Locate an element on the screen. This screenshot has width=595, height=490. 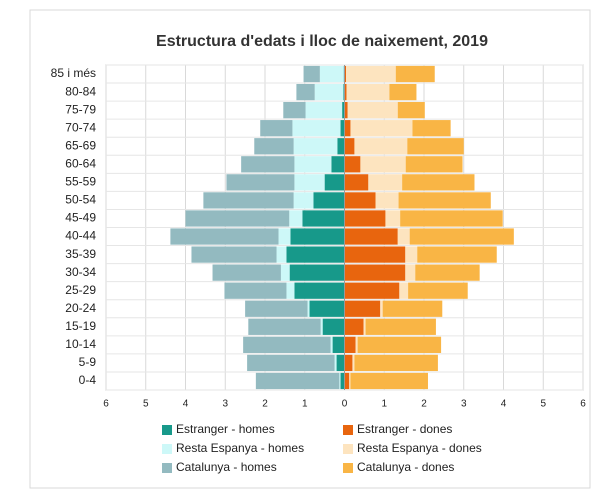
y-tick-label: 30-34 is located at coordinates (80, 272).